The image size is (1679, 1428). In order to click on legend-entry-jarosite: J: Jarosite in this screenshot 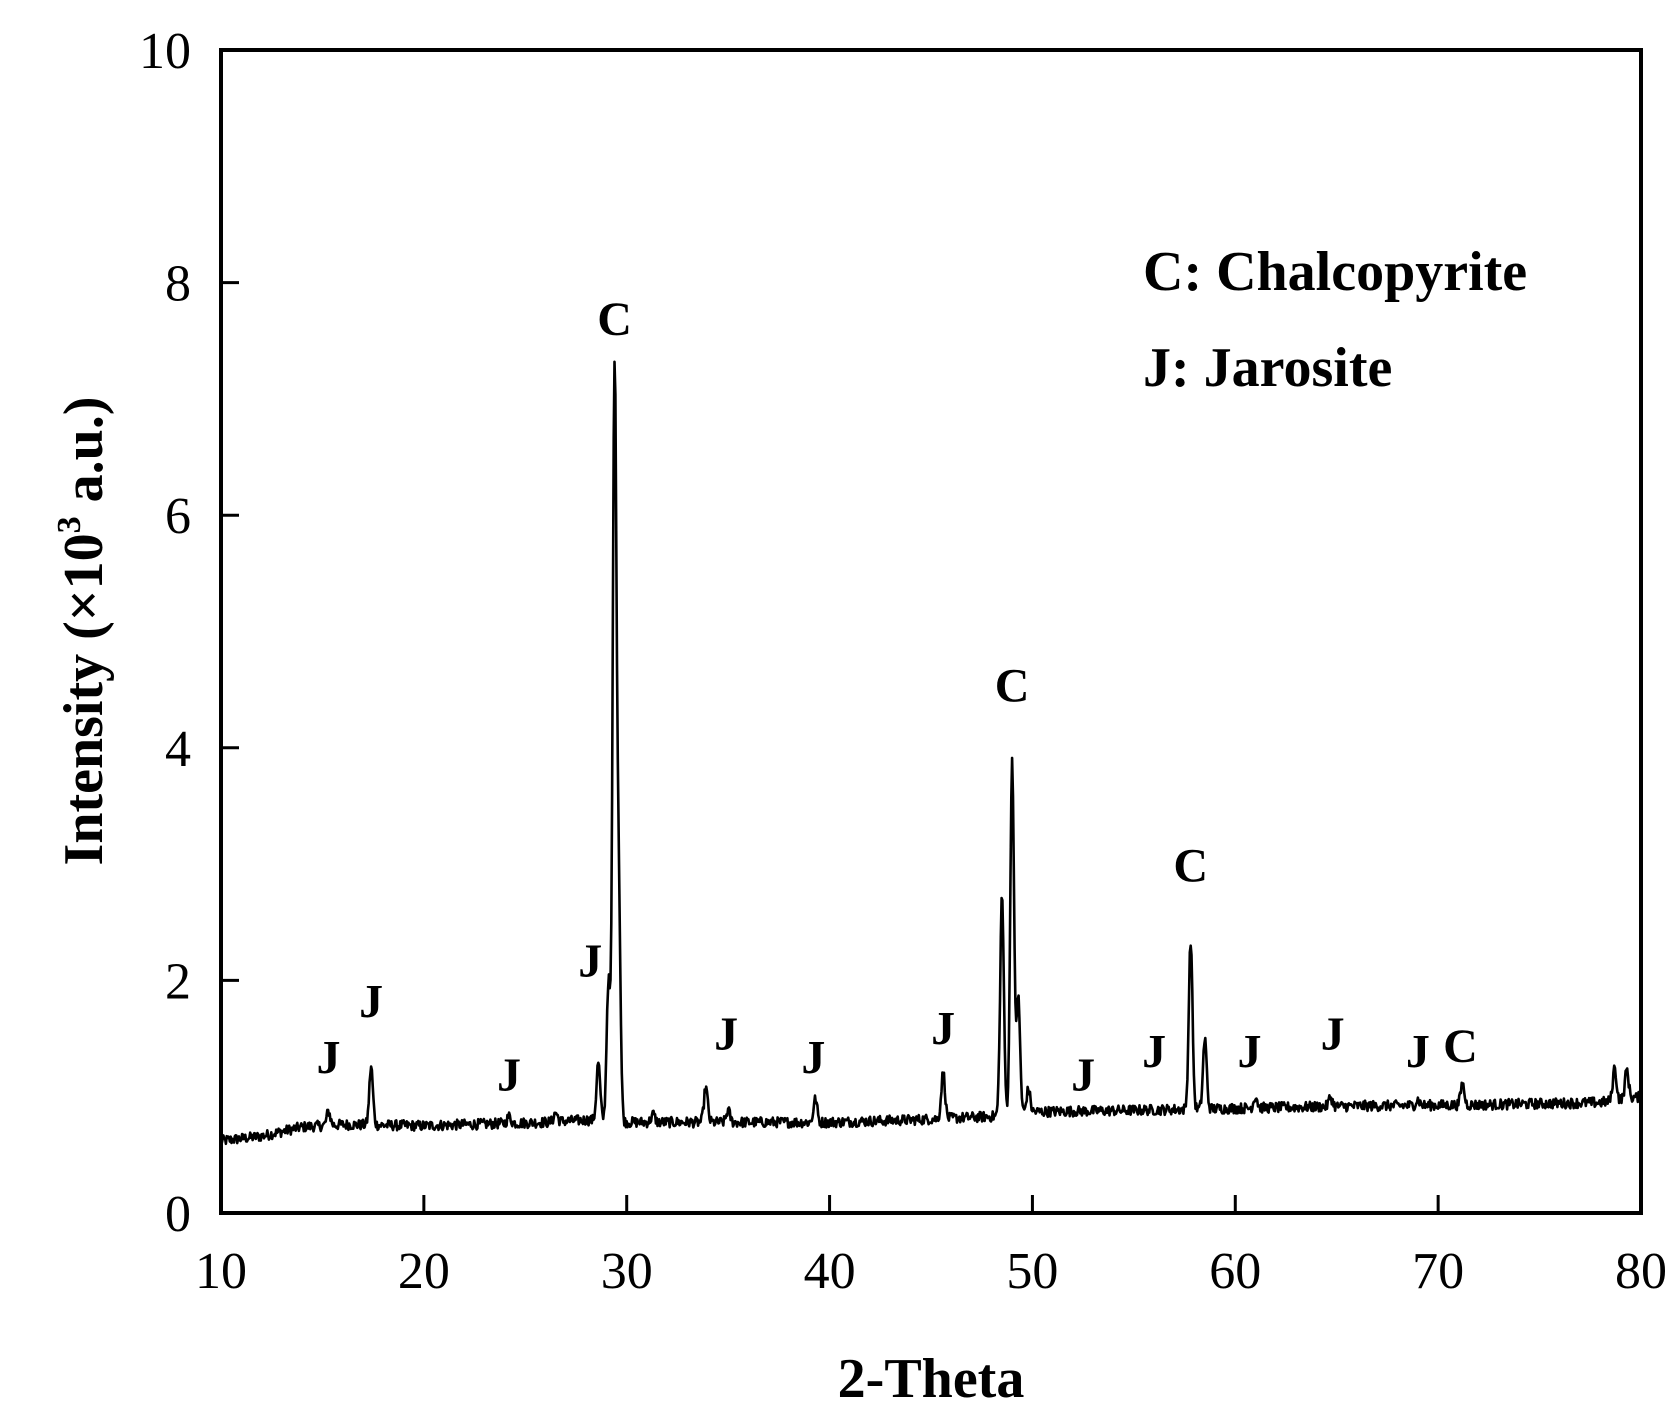, I will do `click(1267, 368)`.